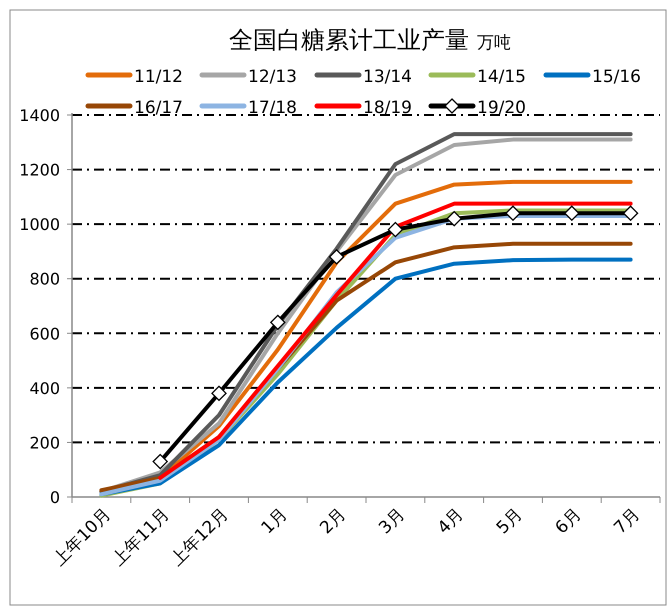 This screenshot has height=609, width=670. I want to click on x-tick-label: 6月, so click(569, 521).